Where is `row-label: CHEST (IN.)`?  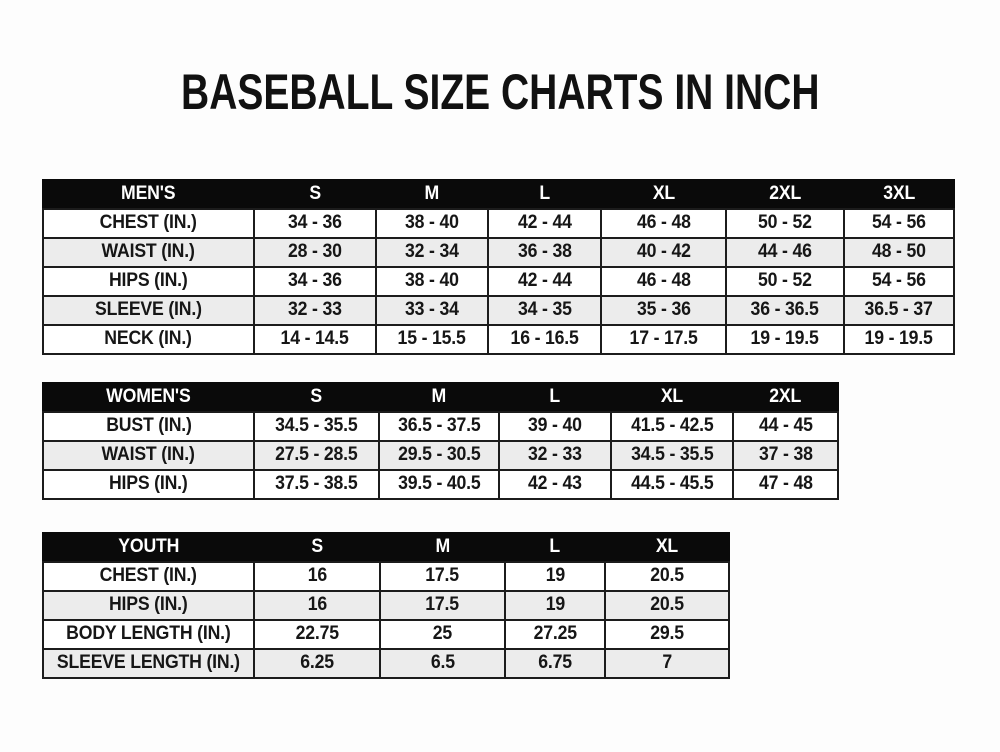 row-label: CHEST (IN.) is located at coordinates (148, 575).